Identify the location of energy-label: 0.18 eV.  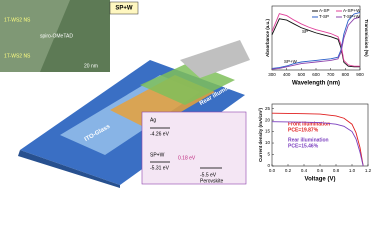
(187, 158).